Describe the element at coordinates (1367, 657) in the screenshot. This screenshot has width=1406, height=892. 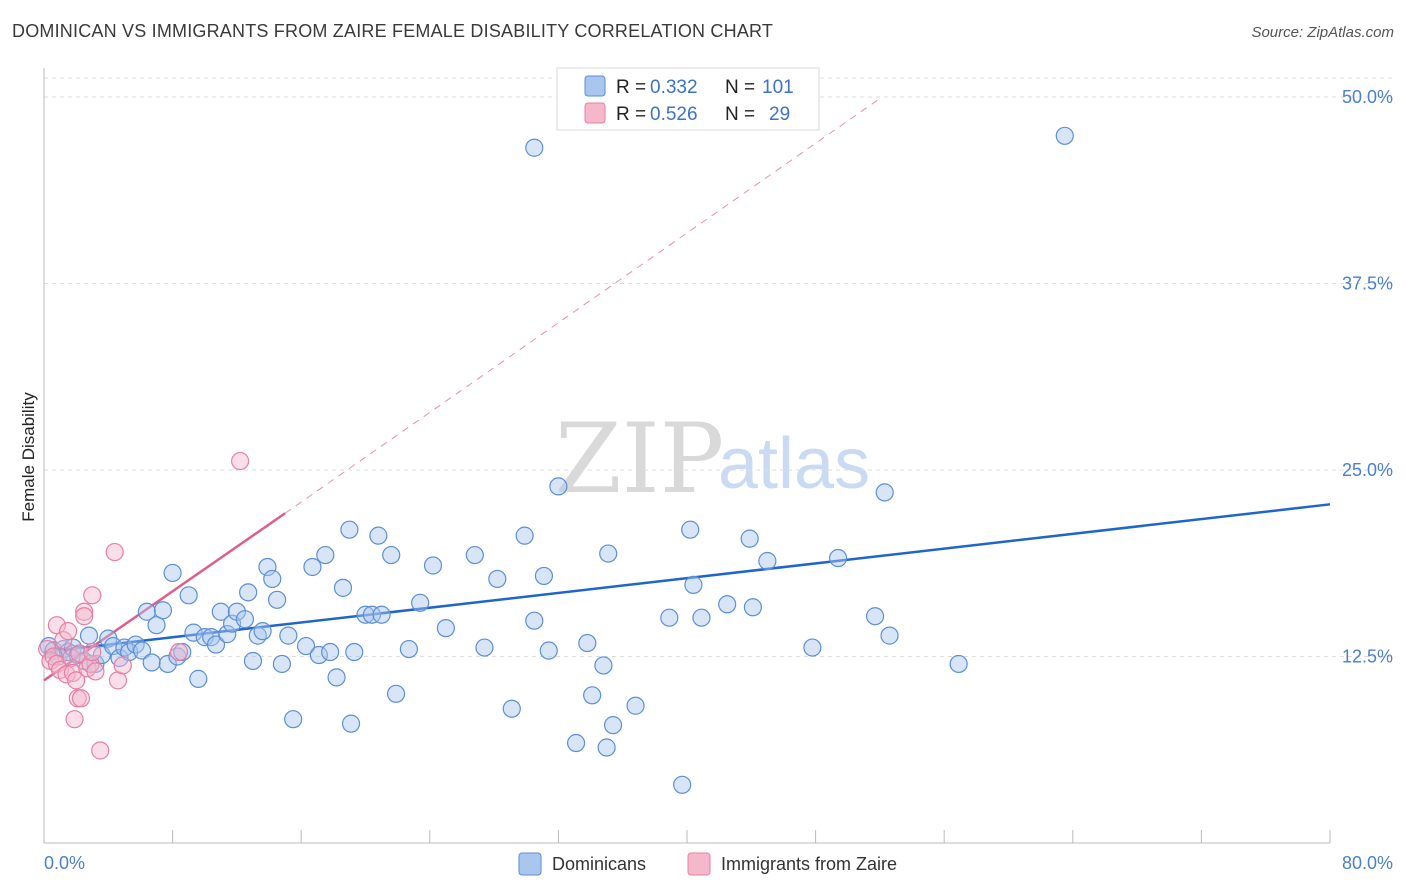
I see `y-tick-label: 12.5%` at that location.